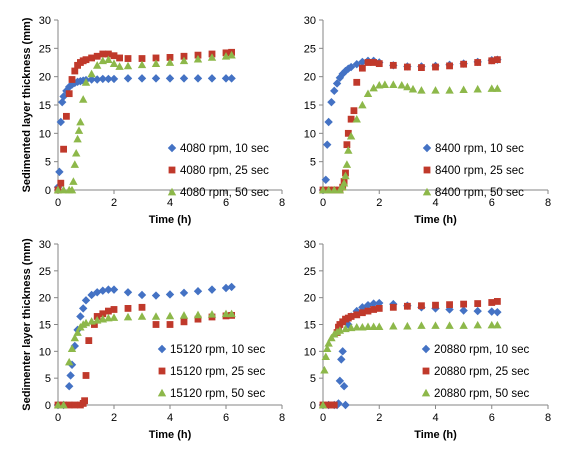 The image size is (580, 453). I want to click on x-tick-label: 8, so click(282, 418).